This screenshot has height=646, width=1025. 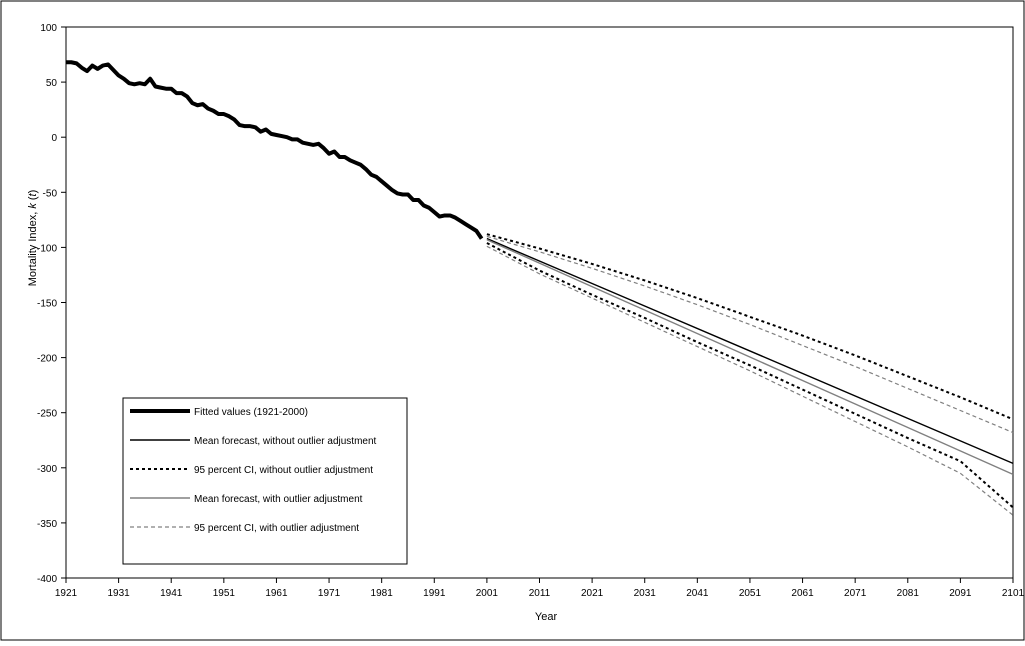 What do you see at coordinates (66, 593) in the screenshot?
I see `x-tick-label: 1921` at bounding box center [66, 593].